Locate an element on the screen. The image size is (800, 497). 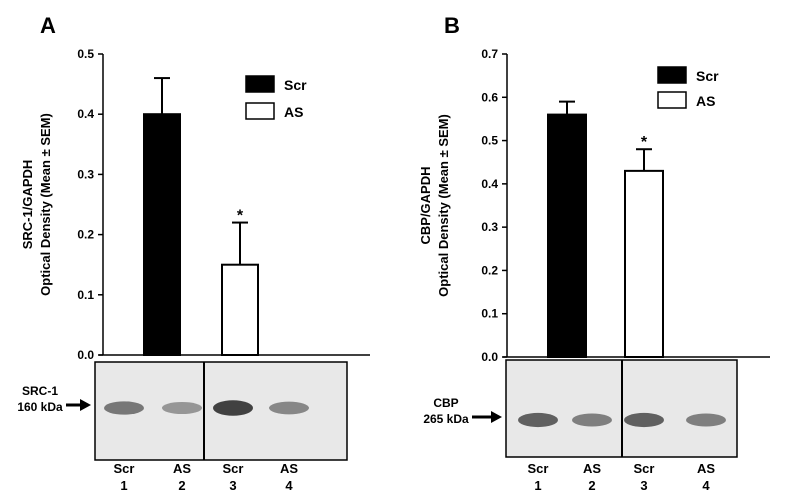
panel-a-lane-number: 4 is located at coordinates (289, 485).